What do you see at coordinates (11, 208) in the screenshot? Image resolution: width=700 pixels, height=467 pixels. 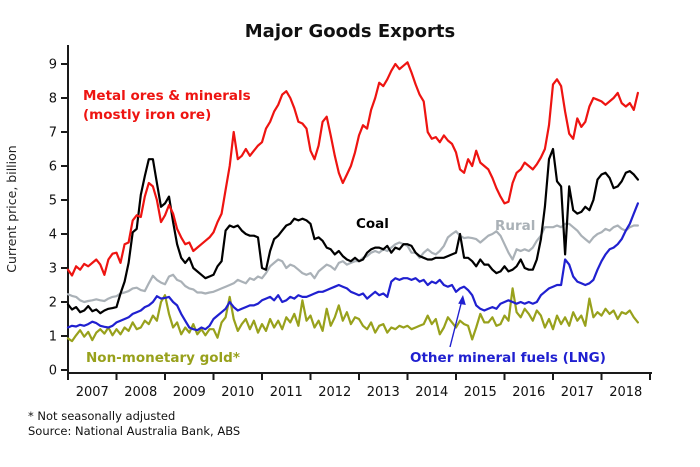 I see `y-axis-title: Current price, billion` at bounding box center [11, 208].